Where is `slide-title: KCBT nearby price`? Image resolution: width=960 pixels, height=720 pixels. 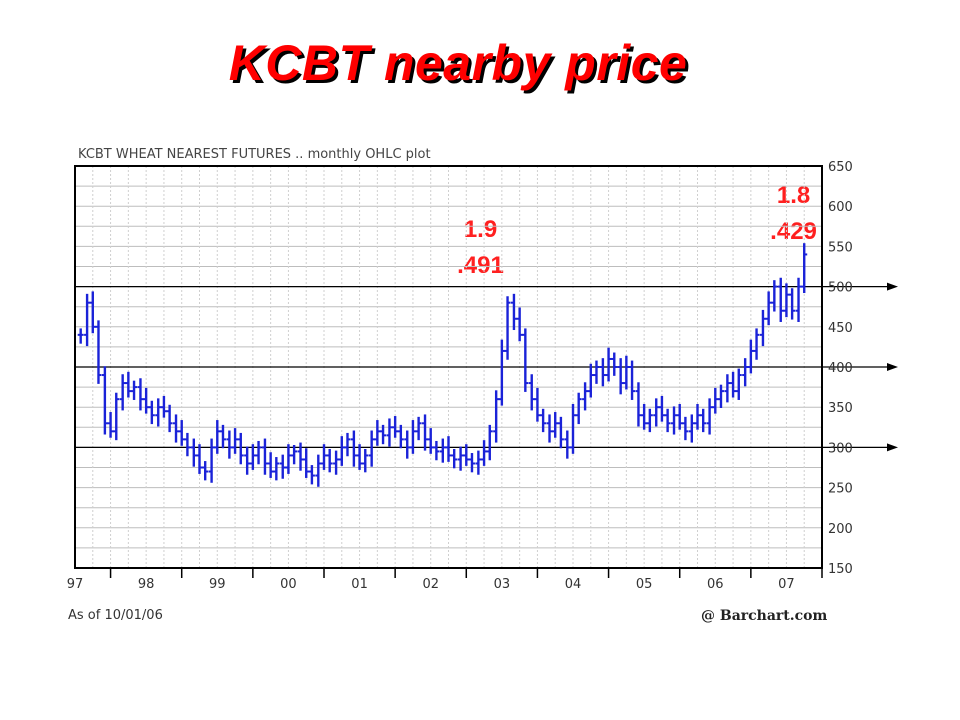 slide-title: KCBT nearby price is located at coordinates (458, 63).